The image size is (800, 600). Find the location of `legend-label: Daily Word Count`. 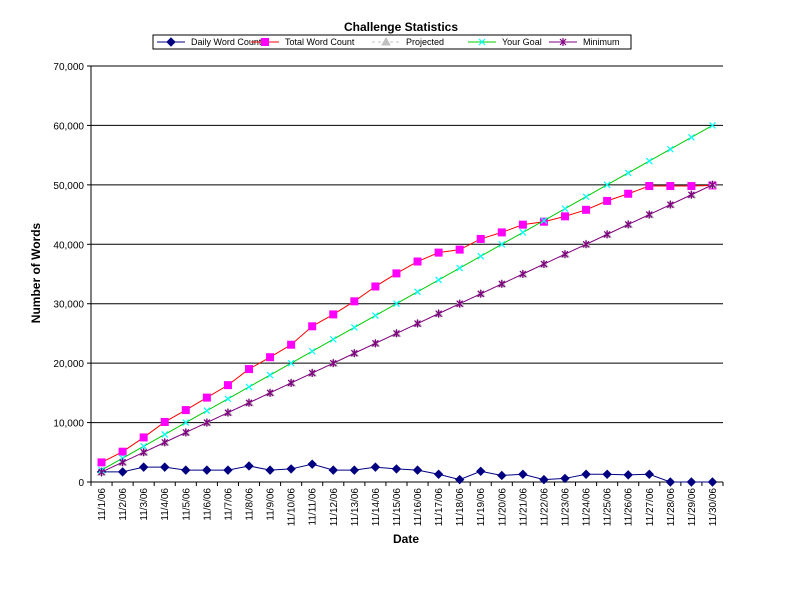

legend-label: Daily Word Count is located at coordinates (226, 42).